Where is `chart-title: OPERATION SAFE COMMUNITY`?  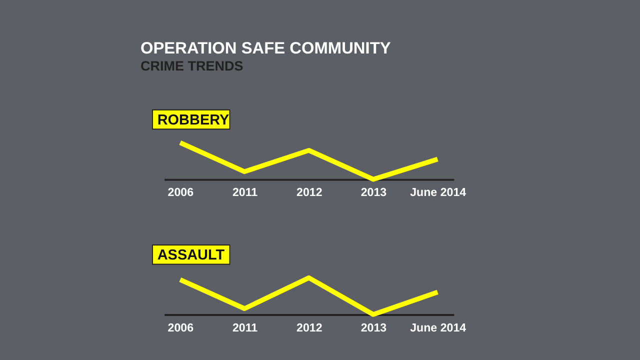
chart-title: OPERATION SAFE COMMUNITY is located at coordinates (265, 48).